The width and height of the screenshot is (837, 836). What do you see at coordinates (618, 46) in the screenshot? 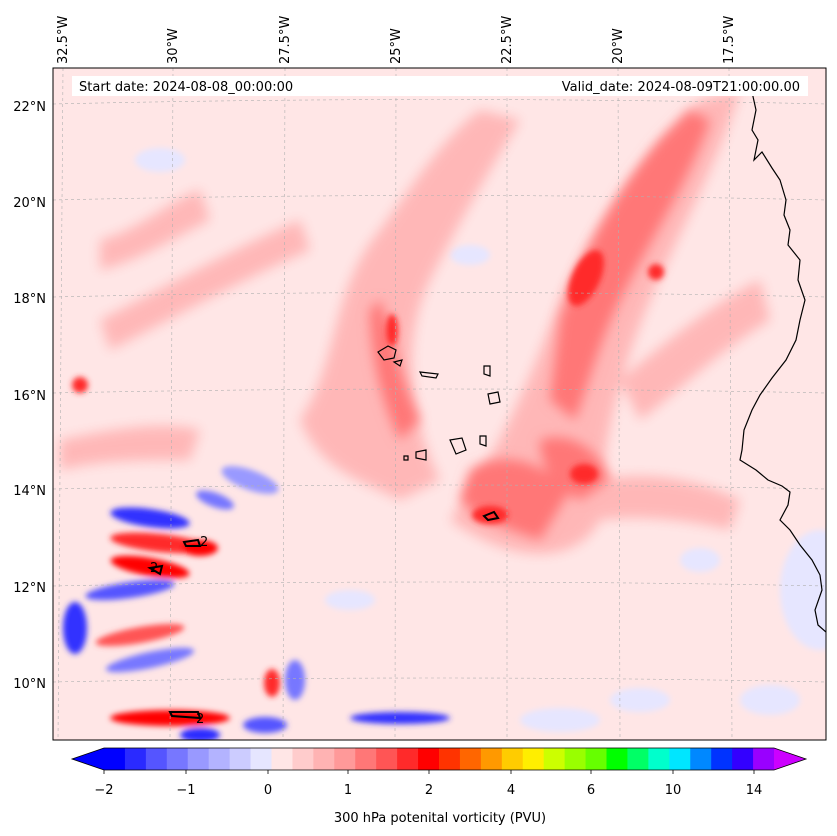
I see `lon-label-20w: 20°W` at bounding box center [618, 46].